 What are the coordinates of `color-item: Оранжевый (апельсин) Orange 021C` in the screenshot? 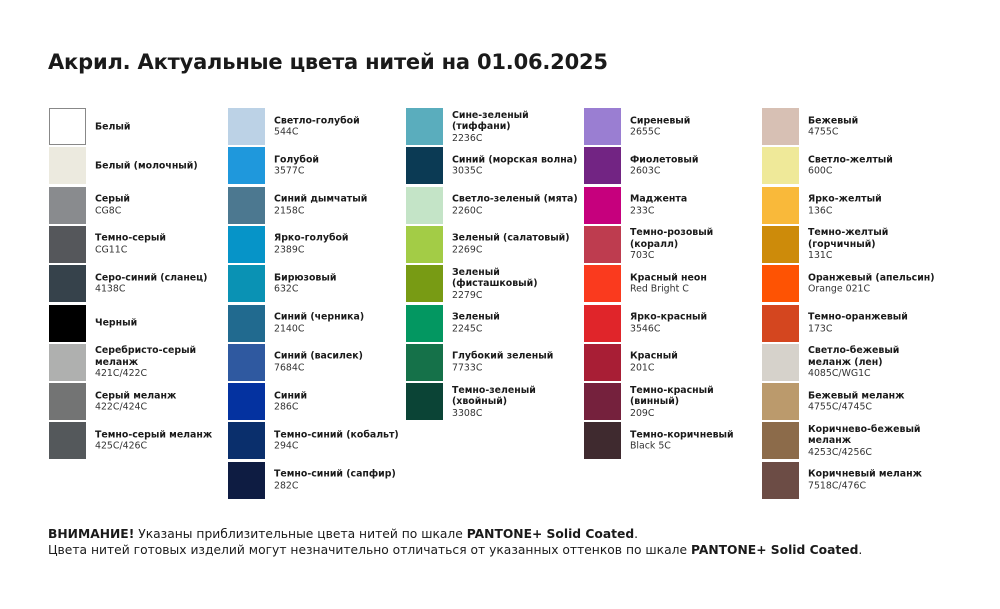 It's located at (851, 284).